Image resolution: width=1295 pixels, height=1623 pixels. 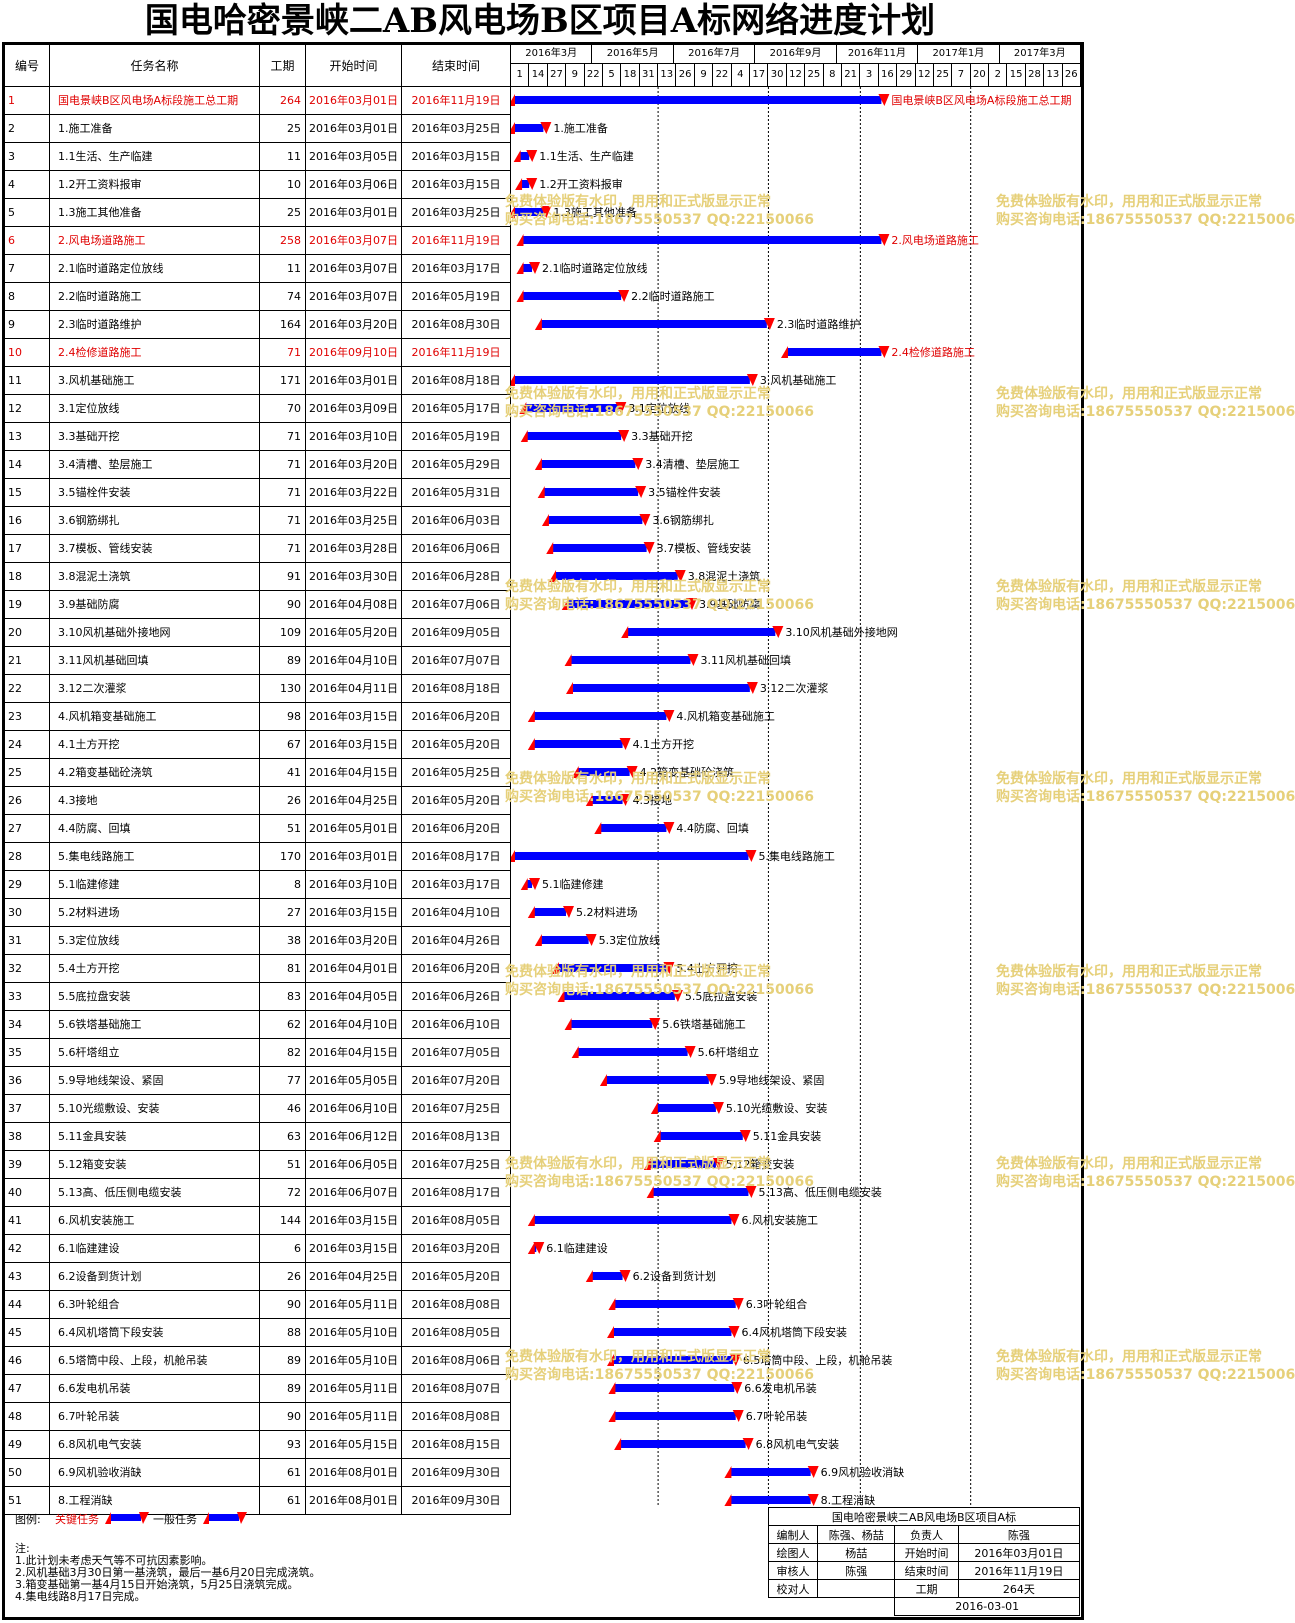 What do you see at coordinates (654, 576) in the screenshot?
I see `gantt-bar: 3.8混泥土浇筑` at bounding box center [654, 576].